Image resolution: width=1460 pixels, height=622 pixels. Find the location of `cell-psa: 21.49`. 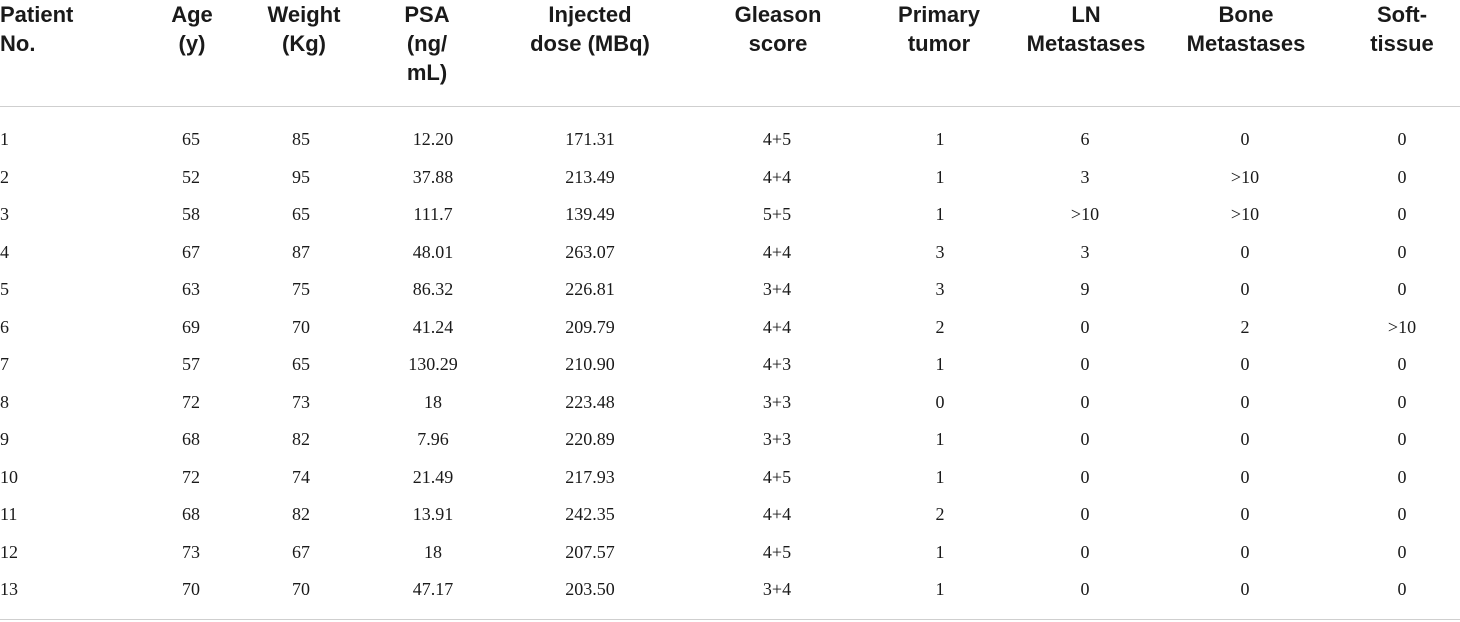

cell-psa: 21.49 is located at coordinates (433, 476).